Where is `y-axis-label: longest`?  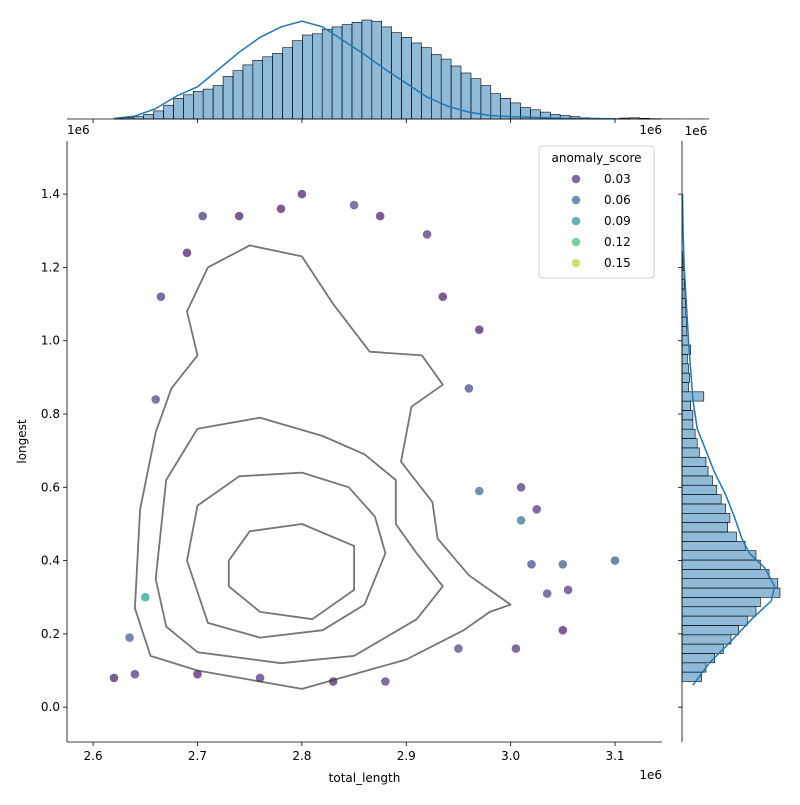 y-axis-label: longest is located at coordinates (22, 441).